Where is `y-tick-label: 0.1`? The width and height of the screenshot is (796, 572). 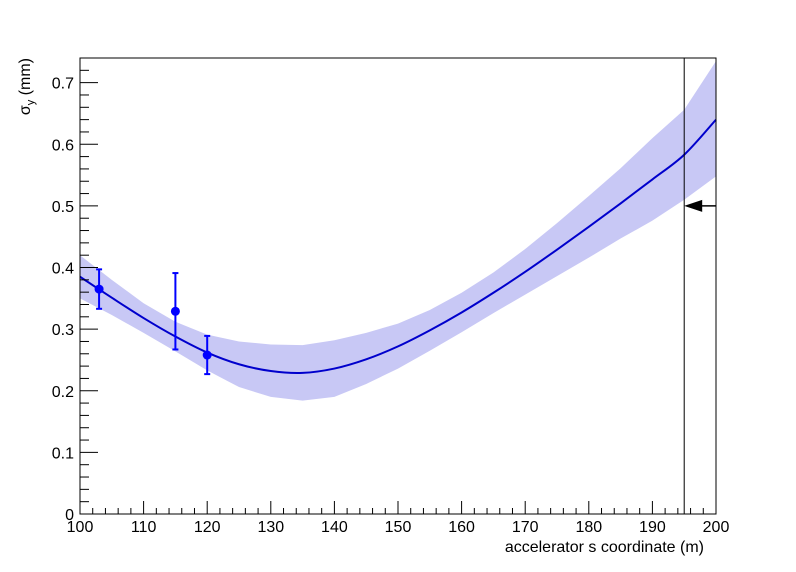
y-tick-label: 0.1 is located at coordinates (63, 453).